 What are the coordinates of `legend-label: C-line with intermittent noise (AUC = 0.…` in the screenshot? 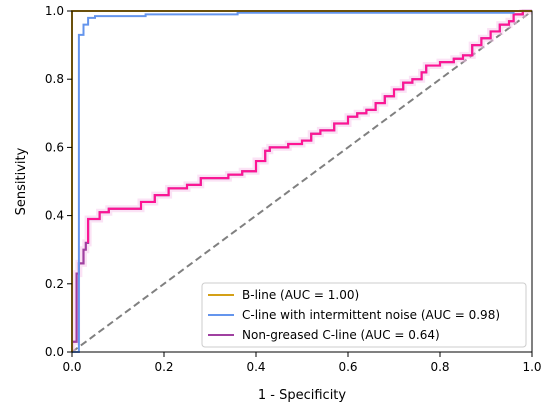 It's located at (371, 315).